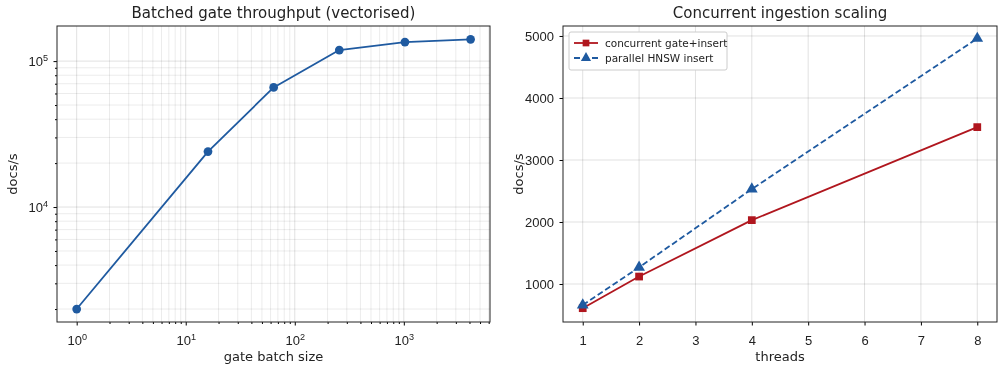 The height and width of the screenshot is (370, 1006). Describe the element at coordinates (583, 341) in the screenshot. I see `x-tick-label: 1` at that location.